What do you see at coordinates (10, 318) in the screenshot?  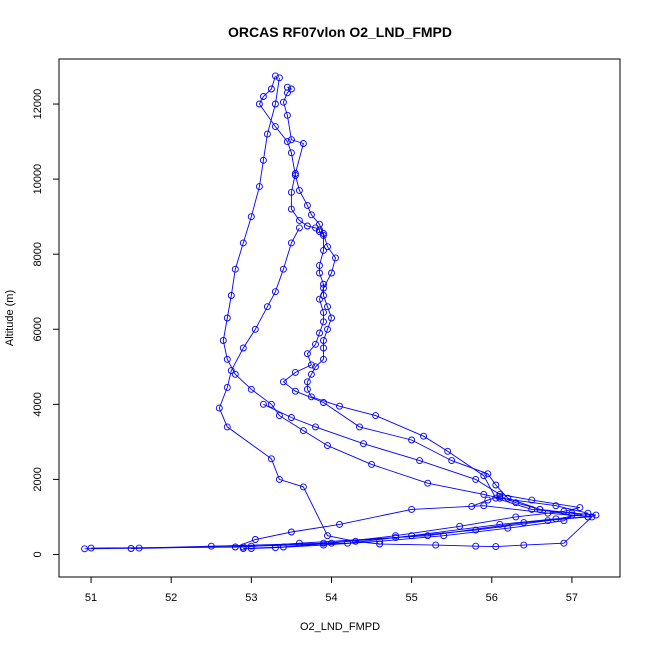 I see `y-axis-label: Altitude (m)` at bounding box center [10, 318].